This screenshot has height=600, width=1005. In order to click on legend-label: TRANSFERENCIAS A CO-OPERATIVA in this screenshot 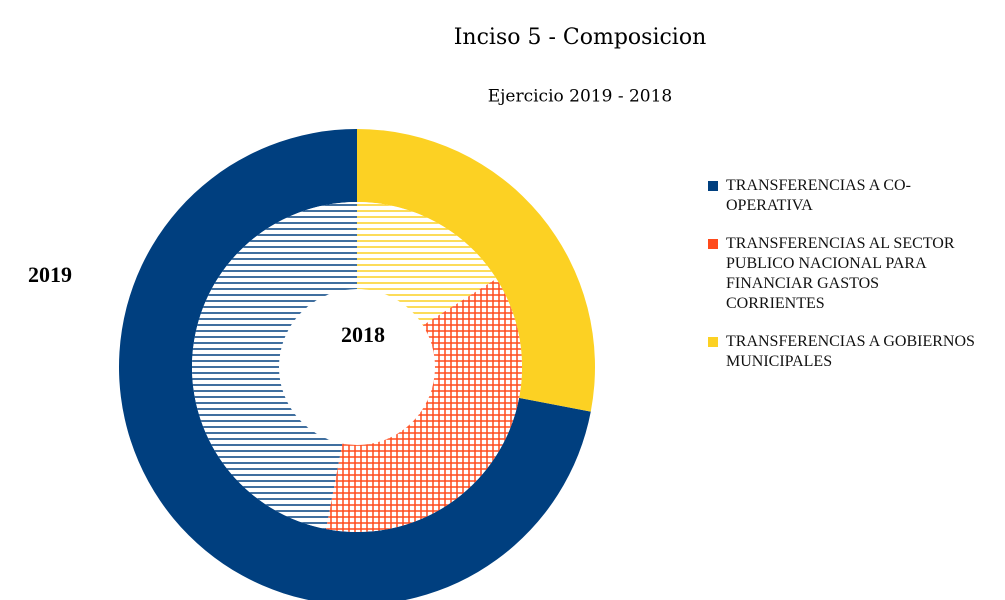, I will do `click(818, 195)`.